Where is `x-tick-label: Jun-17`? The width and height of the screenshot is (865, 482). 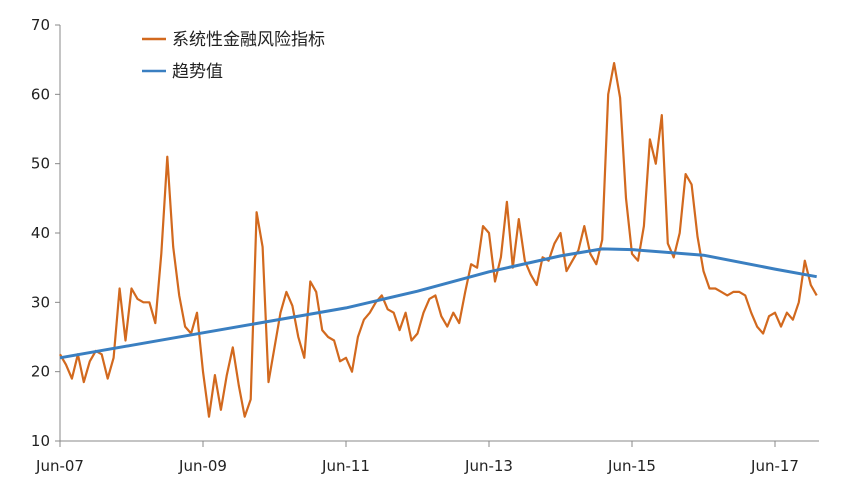
x-tick-label: Jun-17 is located at coordinates (774, 466).